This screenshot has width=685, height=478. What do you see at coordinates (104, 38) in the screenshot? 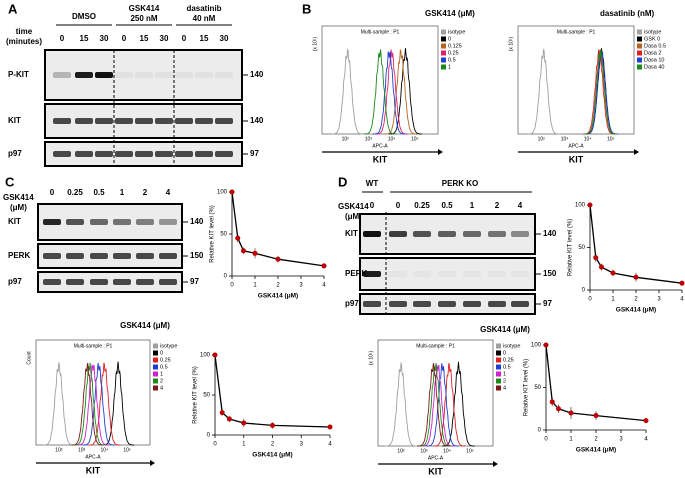
I see `time-point: 30` at bounding box center [104, 38].